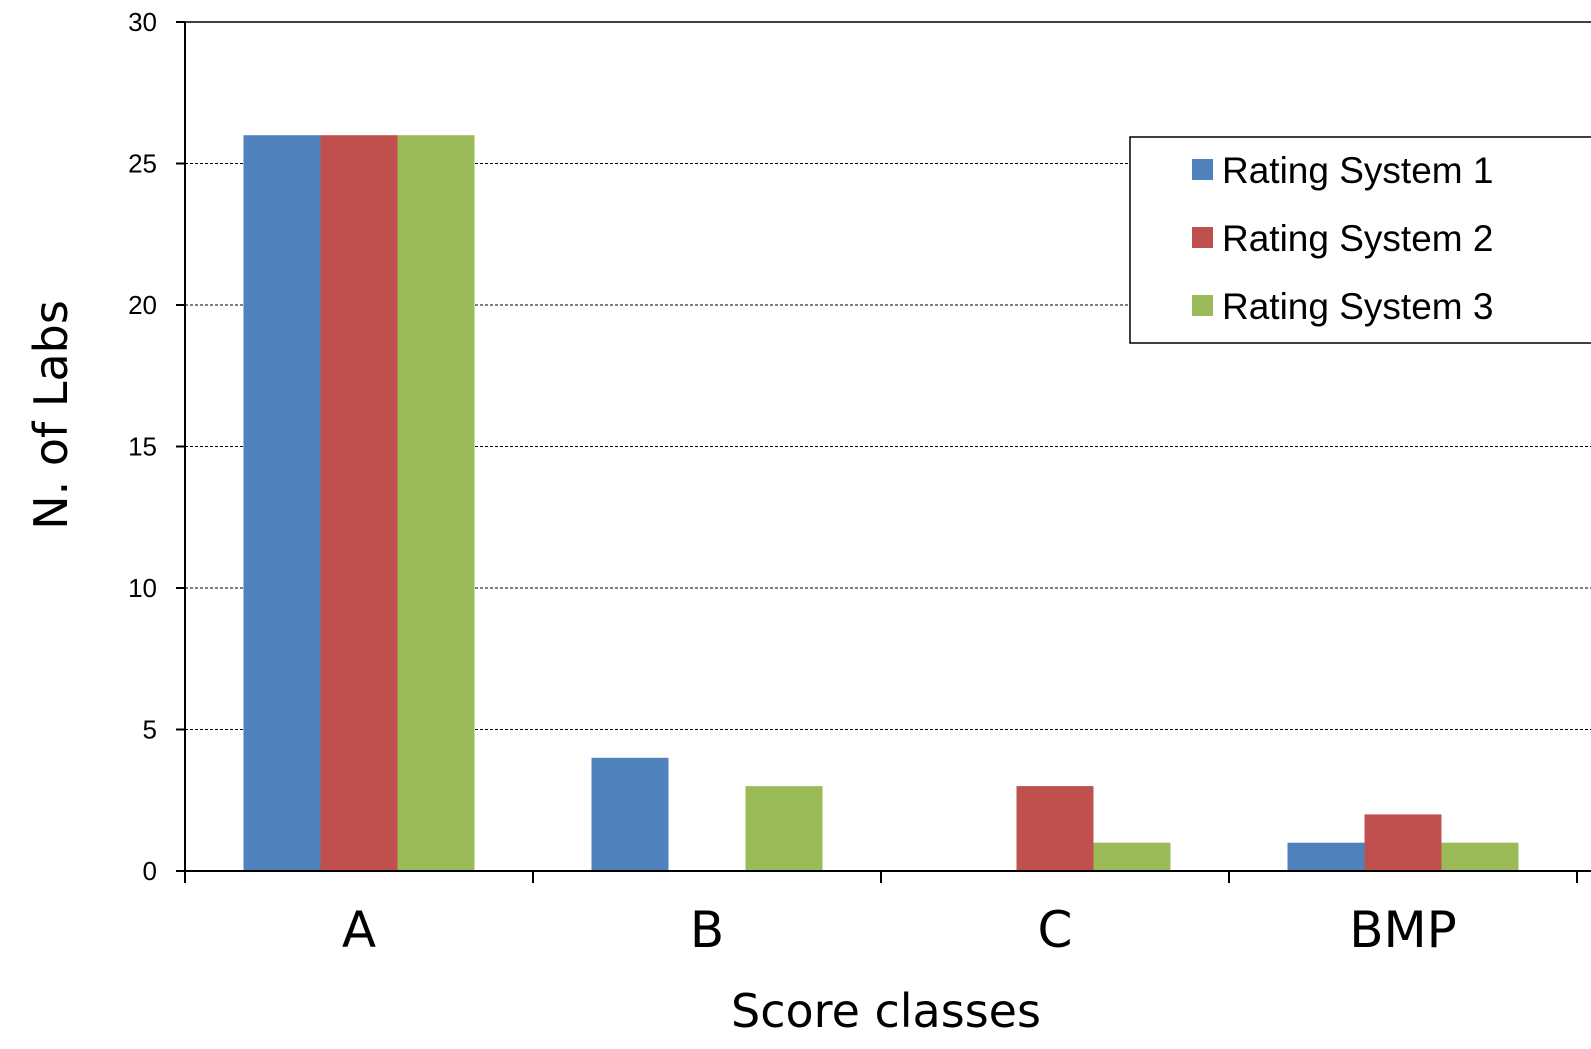 Image resolution: width=1591 pixels, height=1049 pixels. Describe the element at coordinates (1357, 170) in the screenshot. I see `legend-label: Rating System 1` at that location.